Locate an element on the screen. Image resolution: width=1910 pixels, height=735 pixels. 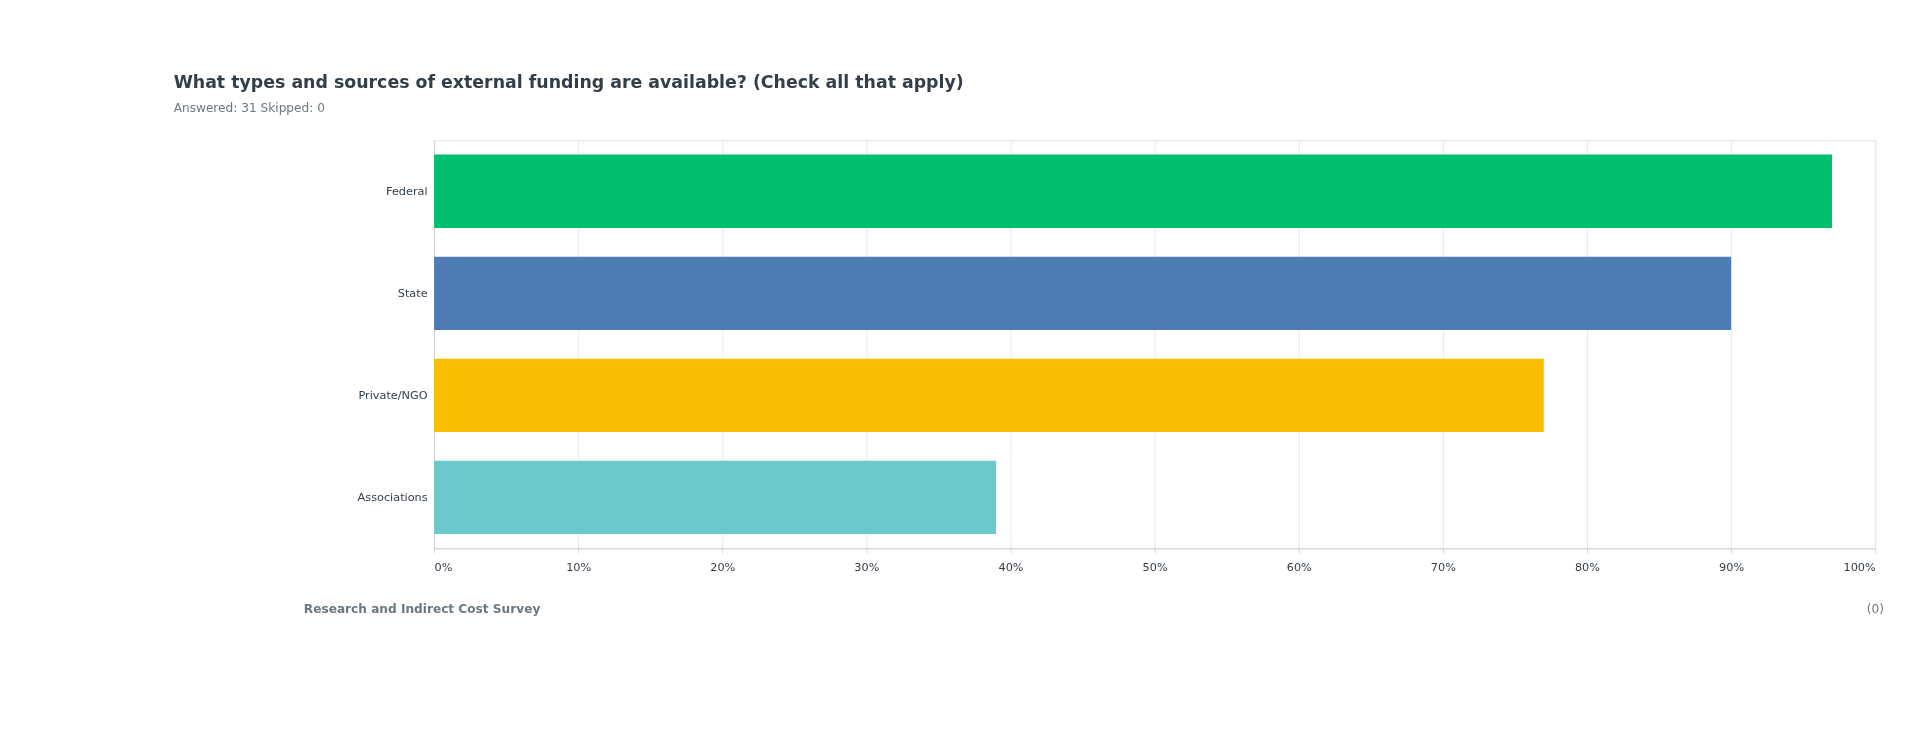
x-tick-label: 50% is located at coordinates (1155, 567).